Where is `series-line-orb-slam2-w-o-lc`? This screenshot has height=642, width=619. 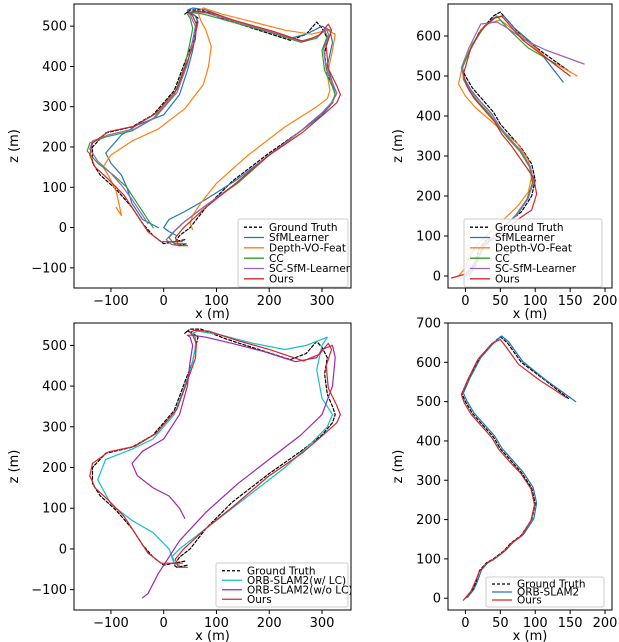
series-line-orb-slam2-w-o-lc is located at coordinates (233, 466).